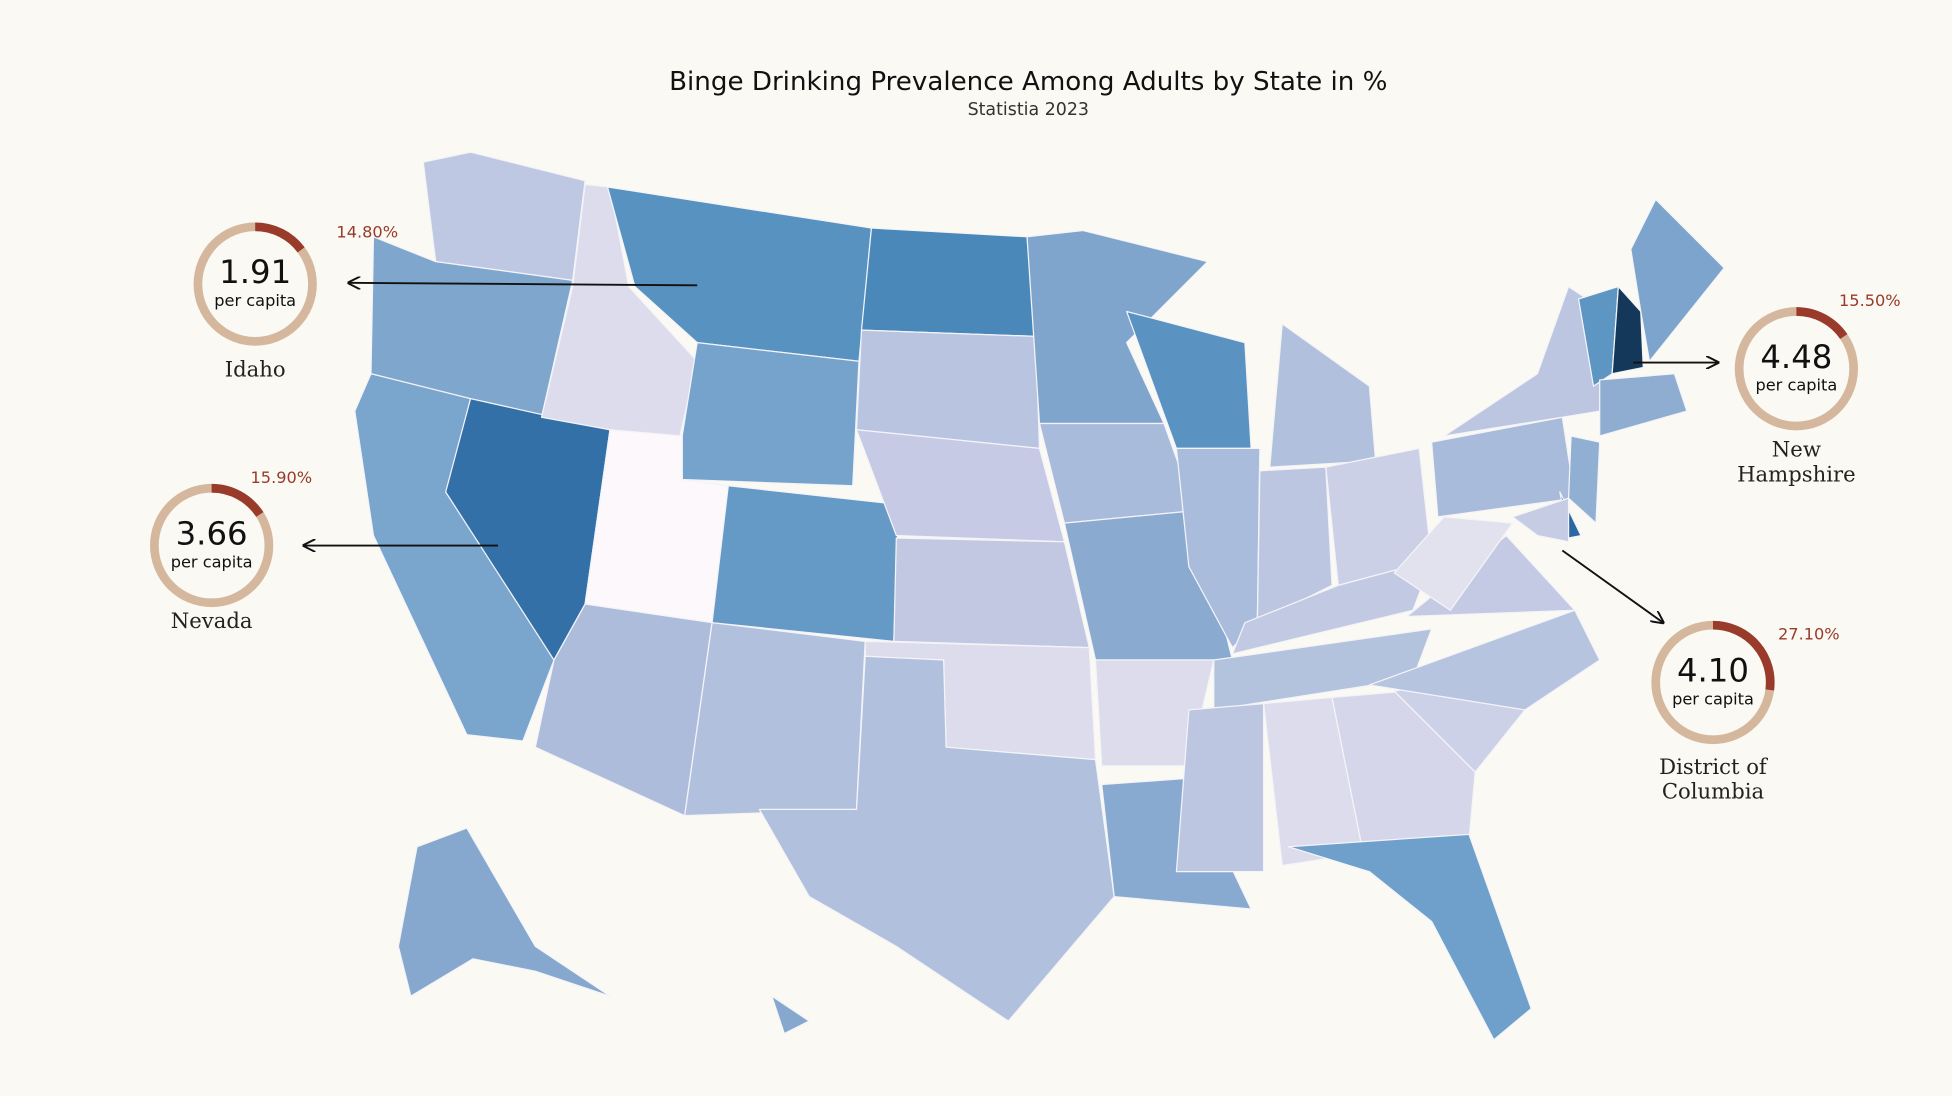  What do you see at coordinates (1809, 634) in the screenshot?
I see `percent-label: 27.10%` at bounding box center [1809, 634].